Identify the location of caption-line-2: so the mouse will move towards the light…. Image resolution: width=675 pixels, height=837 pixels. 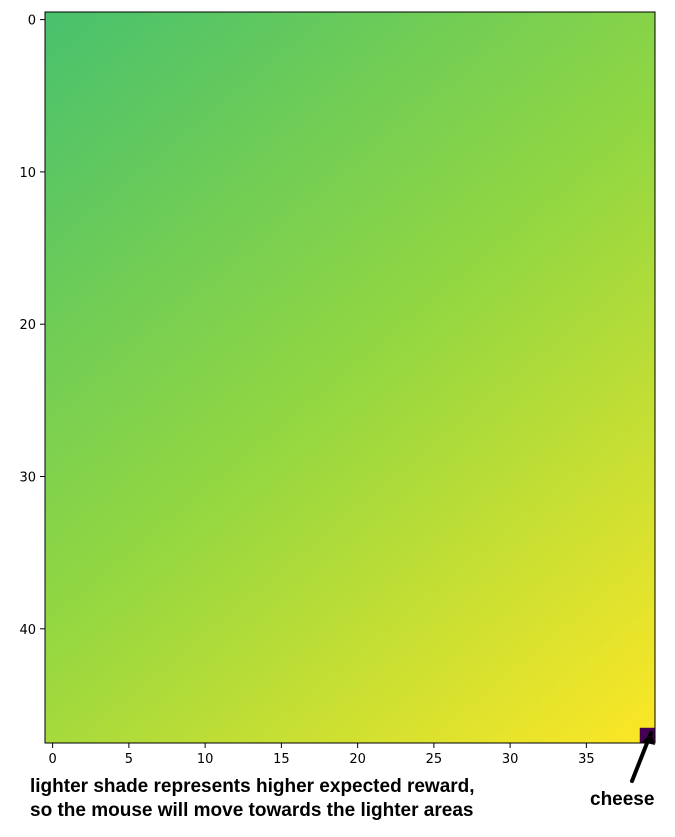
(252, 810).